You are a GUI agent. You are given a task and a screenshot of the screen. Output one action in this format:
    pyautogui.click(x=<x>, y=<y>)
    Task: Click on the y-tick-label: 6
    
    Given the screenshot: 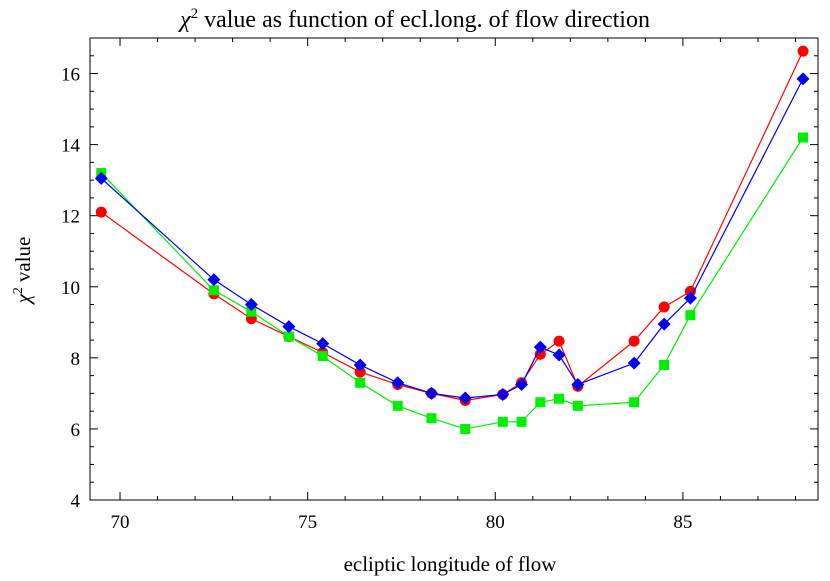 What is the action you would take?
    pyautogui.click(x=76, y=430)
    